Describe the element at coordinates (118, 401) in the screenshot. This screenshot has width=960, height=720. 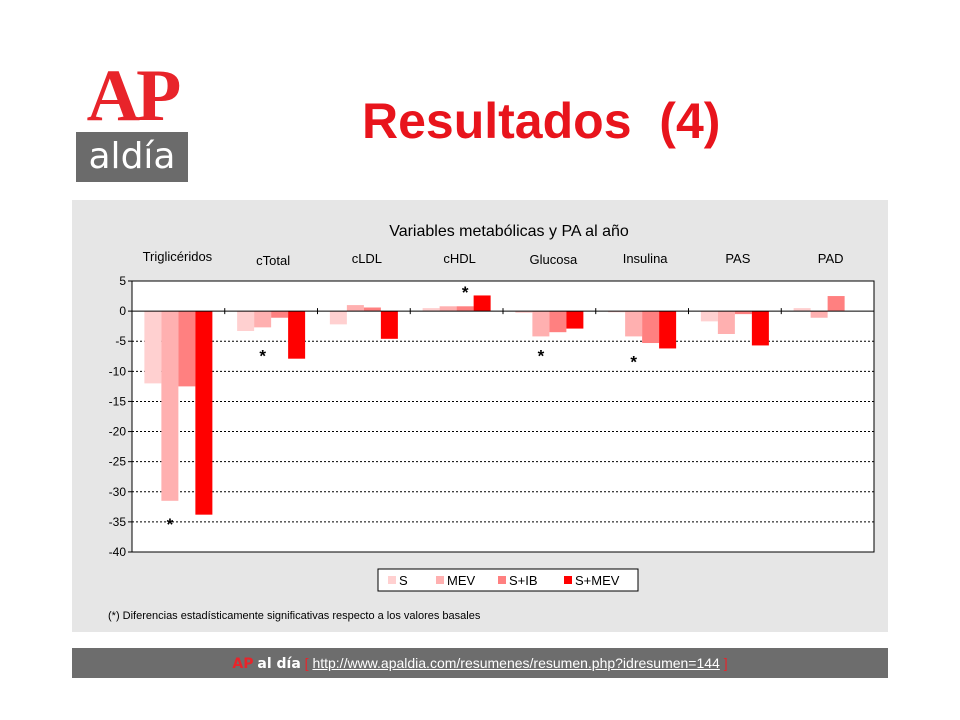
I see `y-tick-label: -15` at that location.